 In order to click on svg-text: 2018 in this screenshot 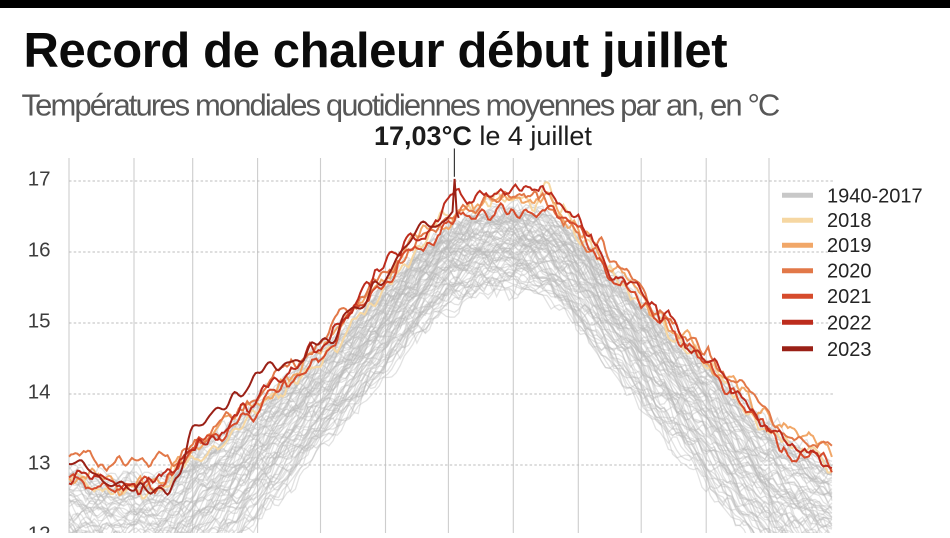, I will do `click(849, 221)`.